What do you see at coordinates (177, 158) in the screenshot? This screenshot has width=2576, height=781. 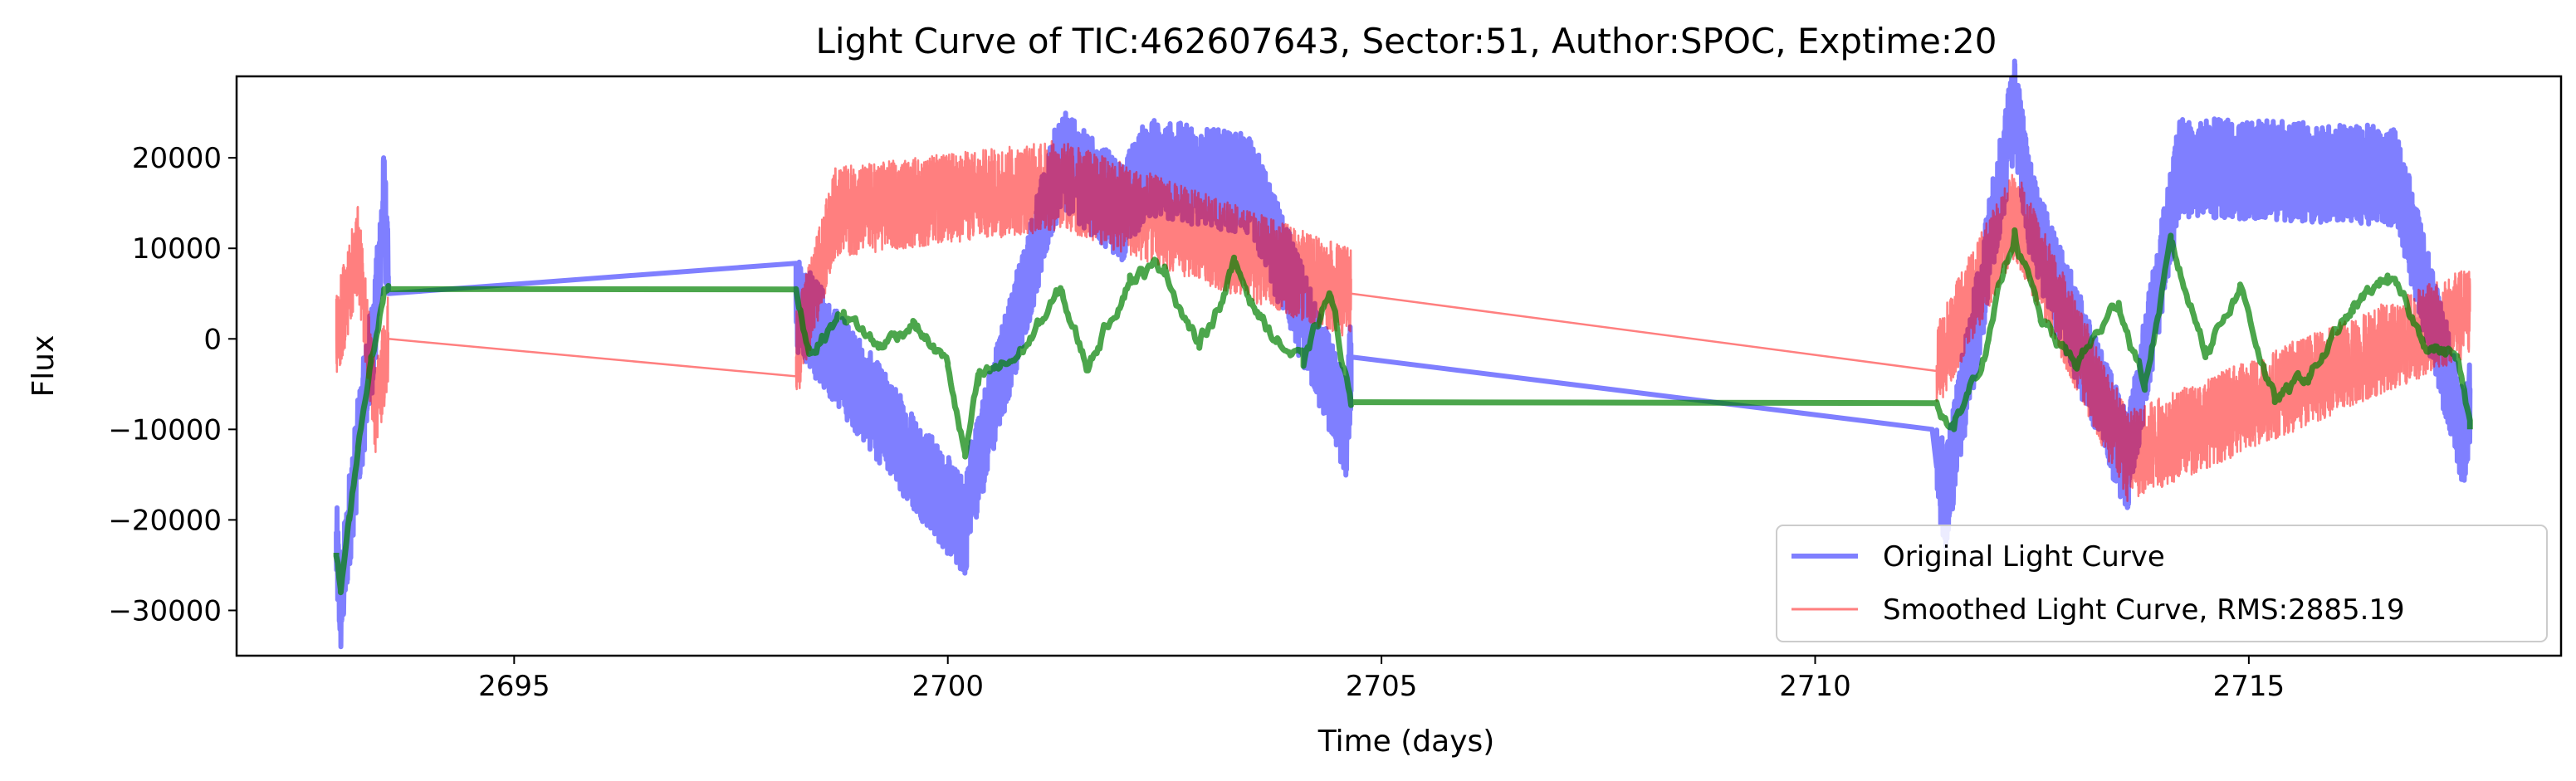 I see `y-tick-label: 20000` at bounding box center [177, 158].